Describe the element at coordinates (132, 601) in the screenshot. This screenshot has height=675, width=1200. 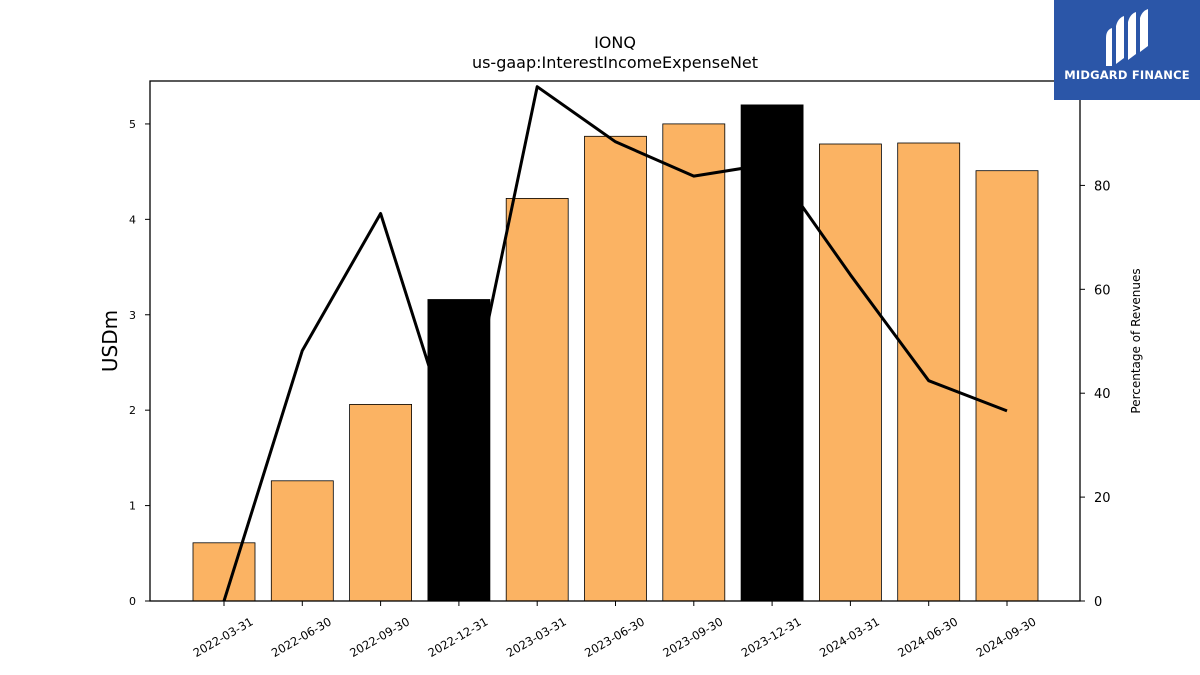
I see `y-tick-label: 0` at that location.